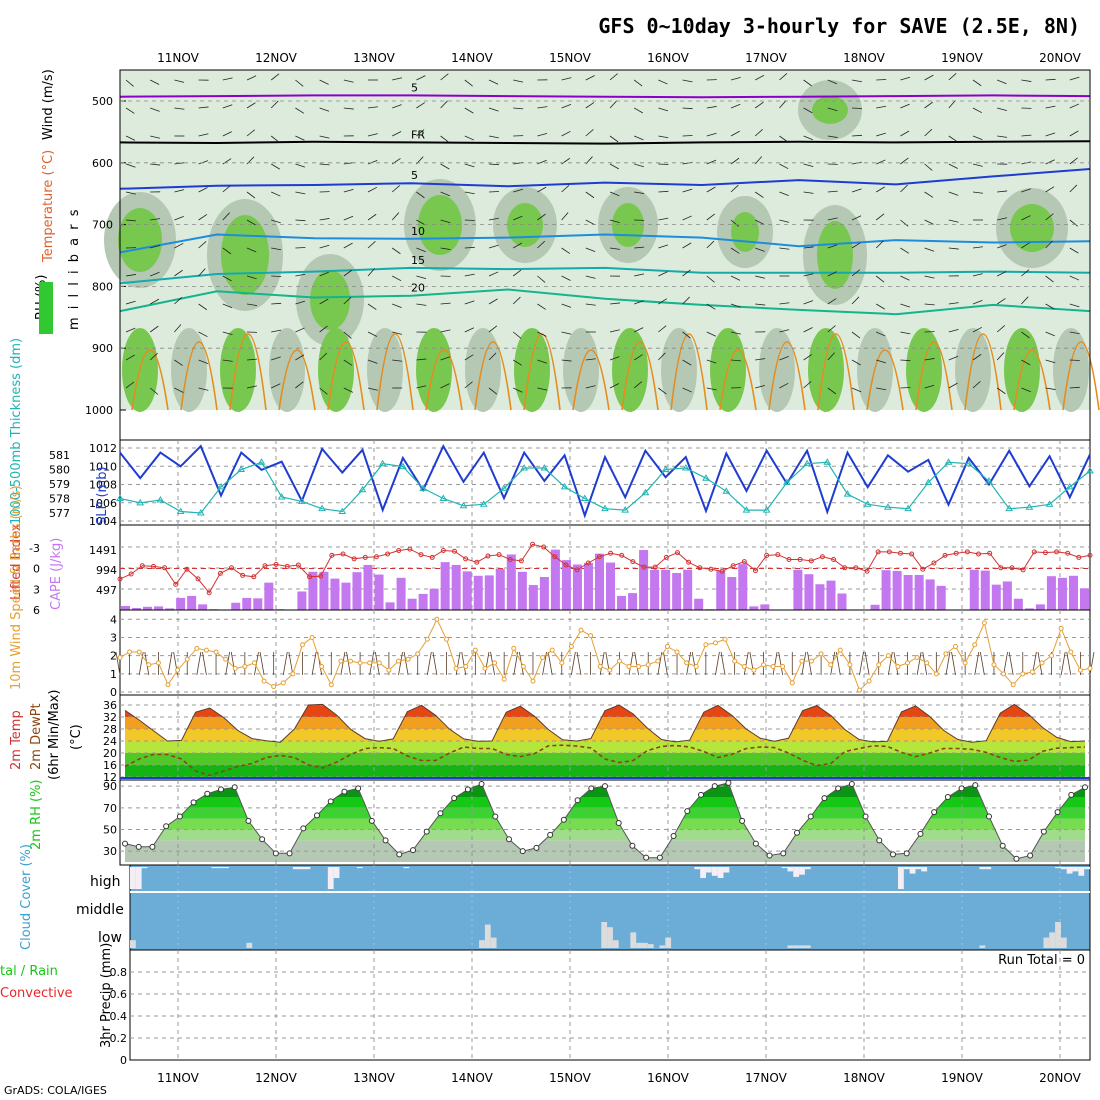 The height and width of the screenshot is (1100, 1100). What do you see at coordinates (54, 735) in the screenshot?
I see `minmax-label: (6hr Min/Max)` at bounding box center [54, 735].